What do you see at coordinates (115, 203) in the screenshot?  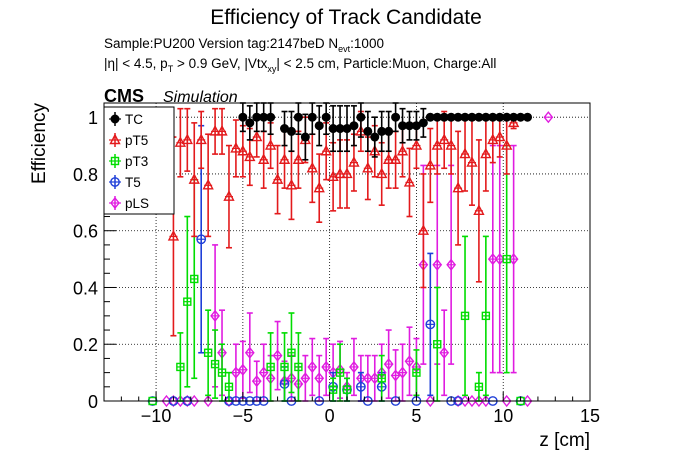 I see `legend-marker-pls` at bounding box center [115, 203].